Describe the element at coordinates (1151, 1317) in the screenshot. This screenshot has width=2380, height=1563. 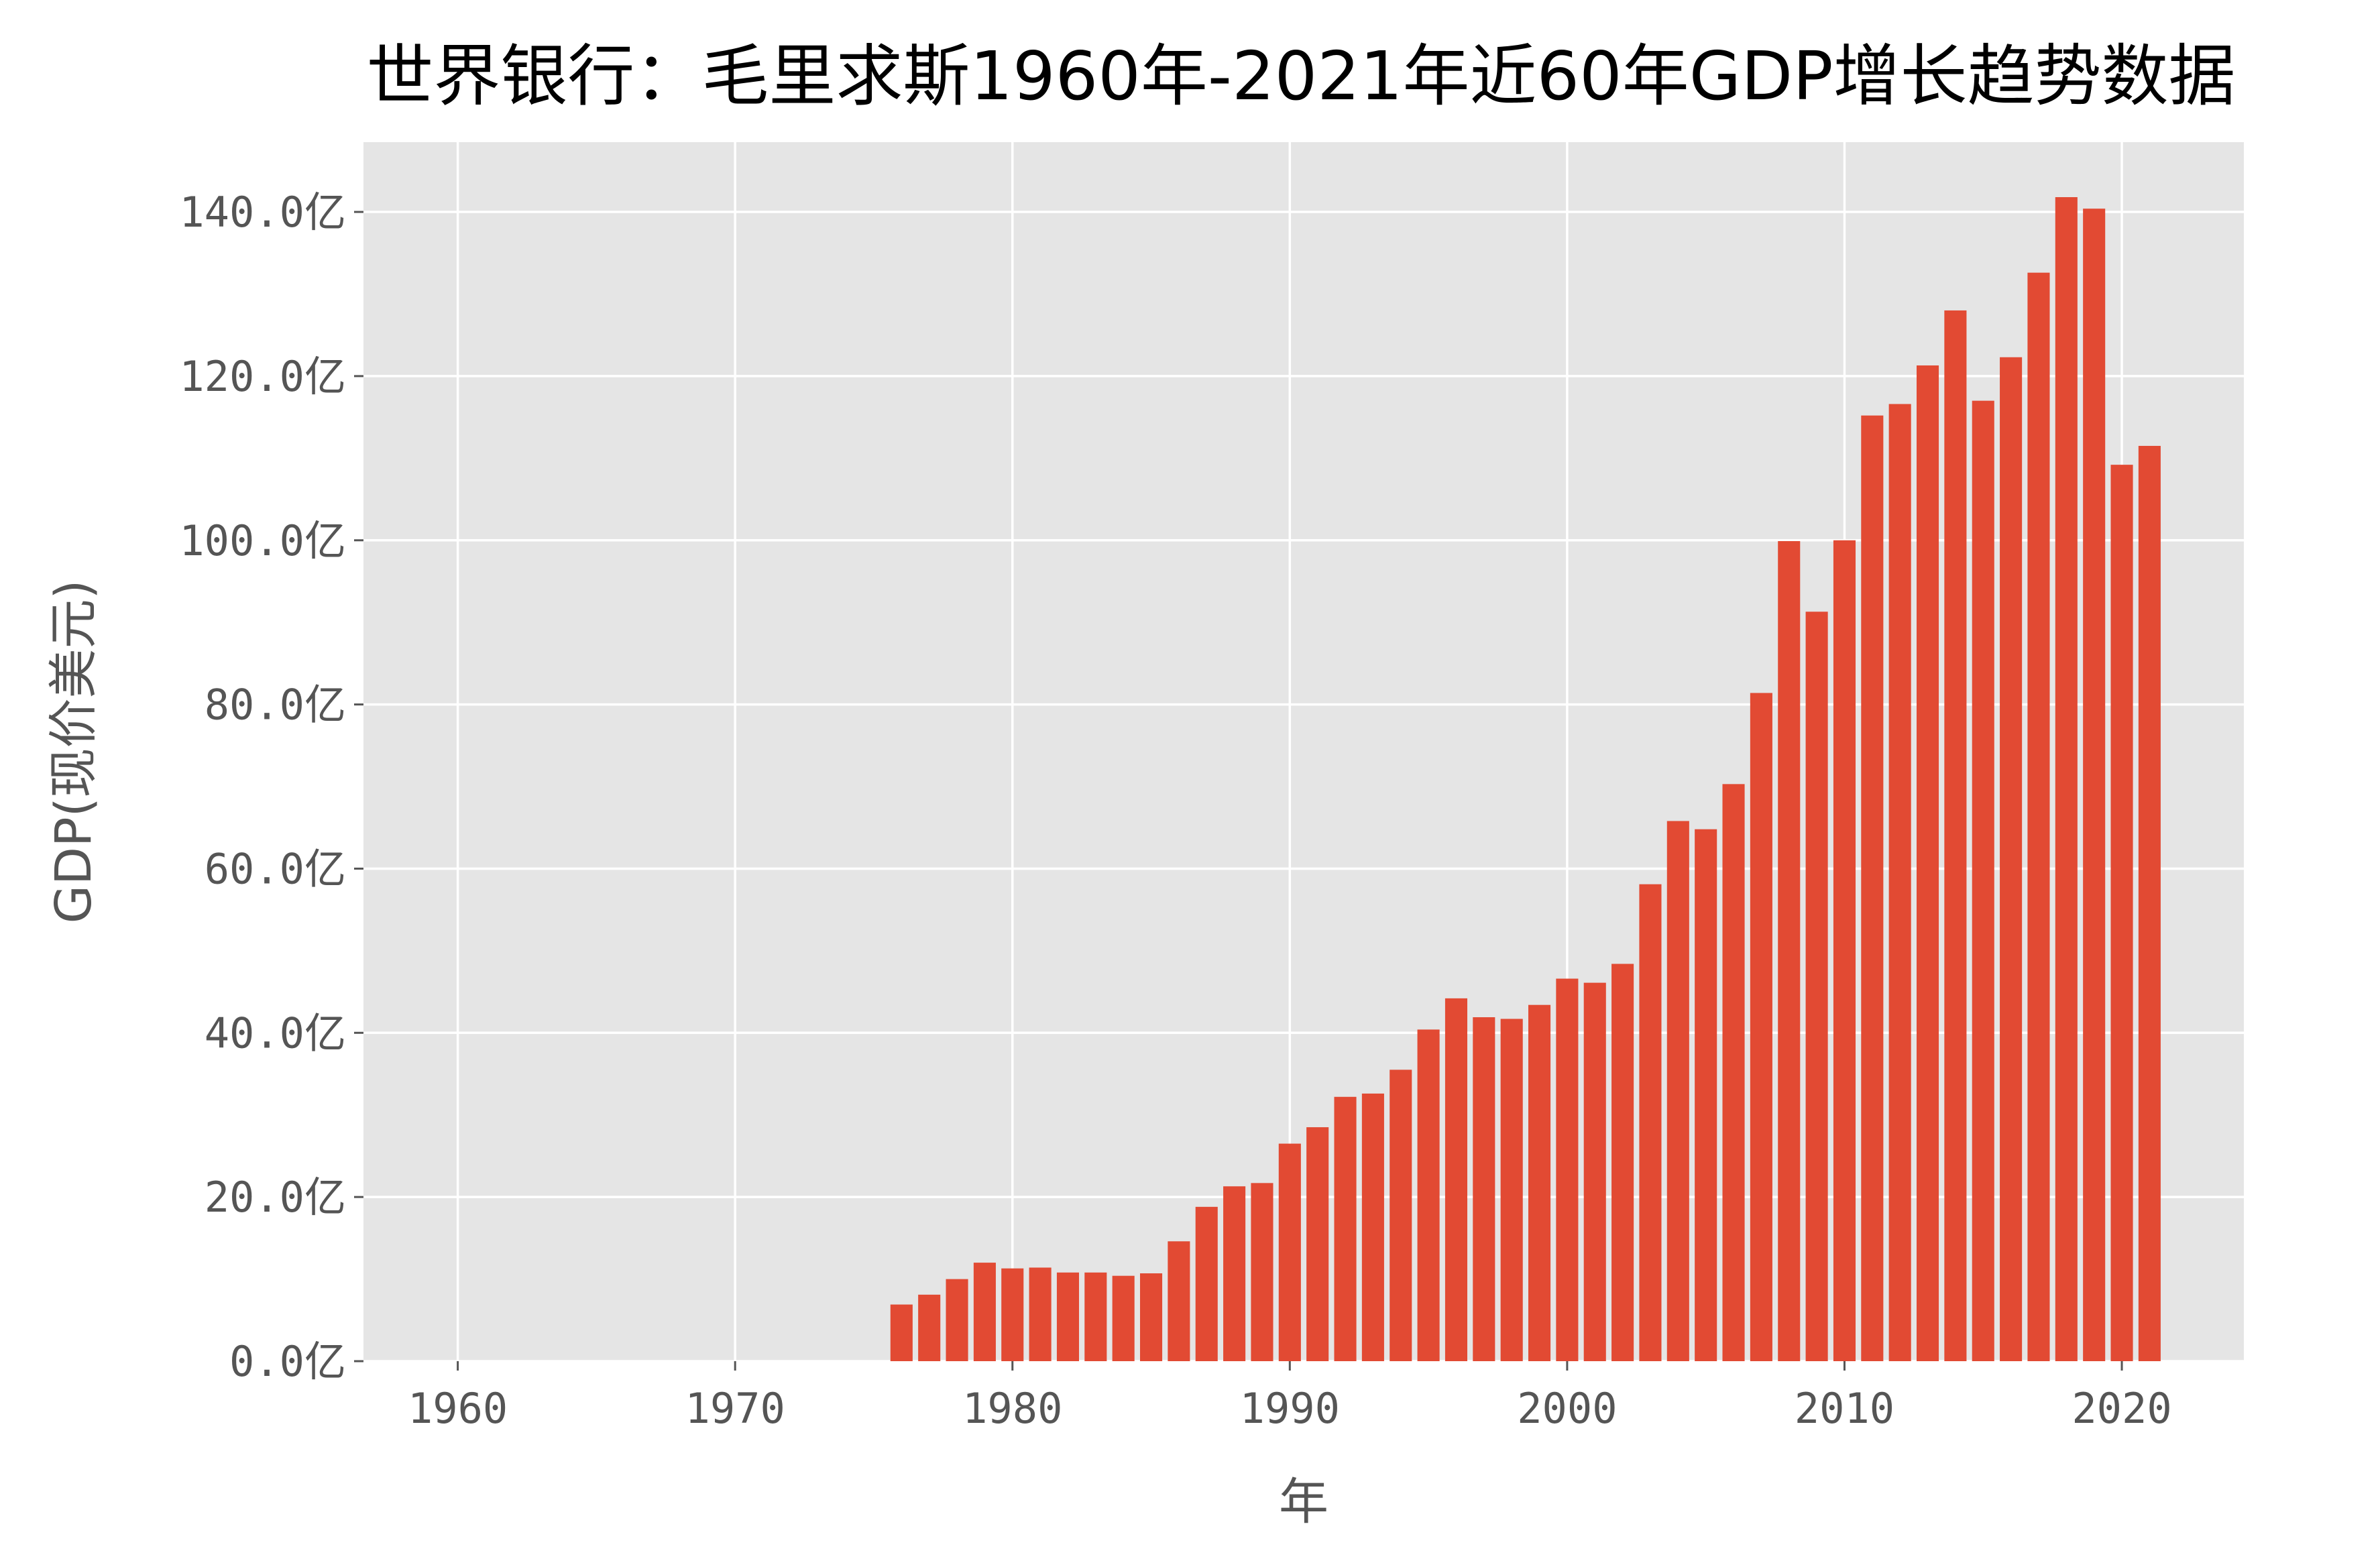
I see `bar-1985` at that location.